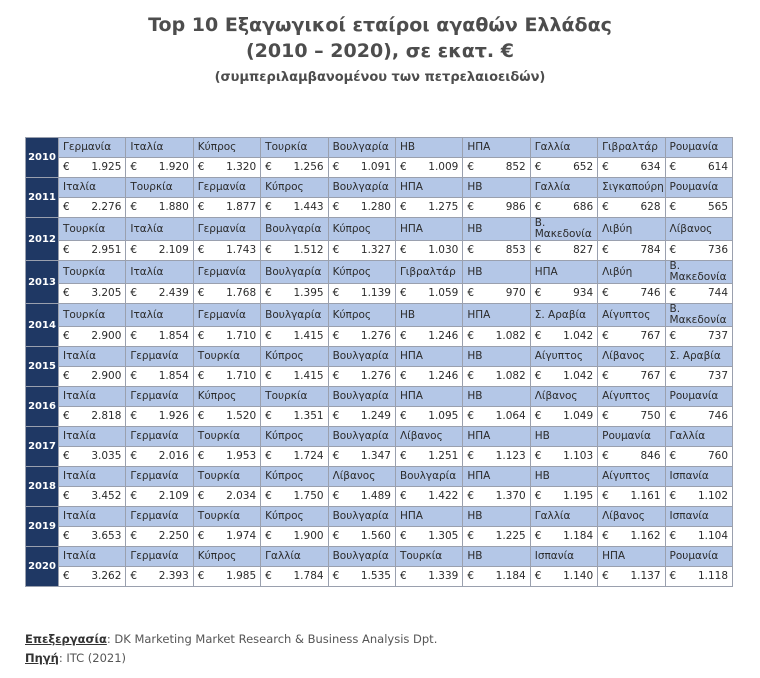  Describe the element at coordinates (375, 576) in the screenshot. I see `value-number: 1.535` at that location.